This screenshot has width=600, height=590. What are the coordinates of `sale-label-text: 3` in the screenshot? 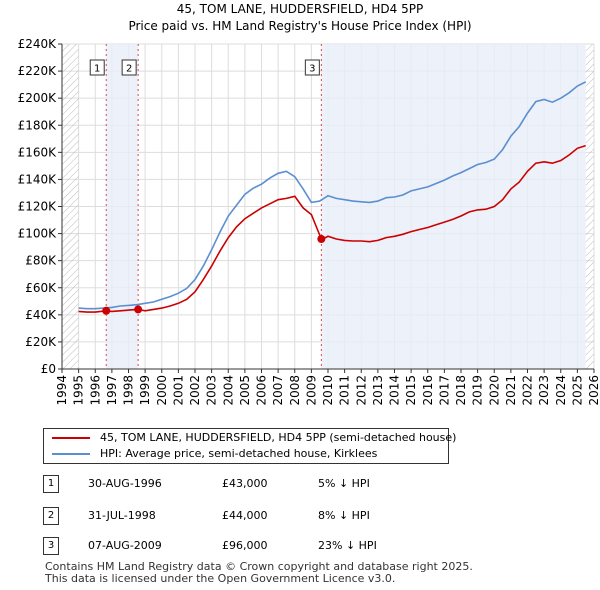 It's located at (312, 69).